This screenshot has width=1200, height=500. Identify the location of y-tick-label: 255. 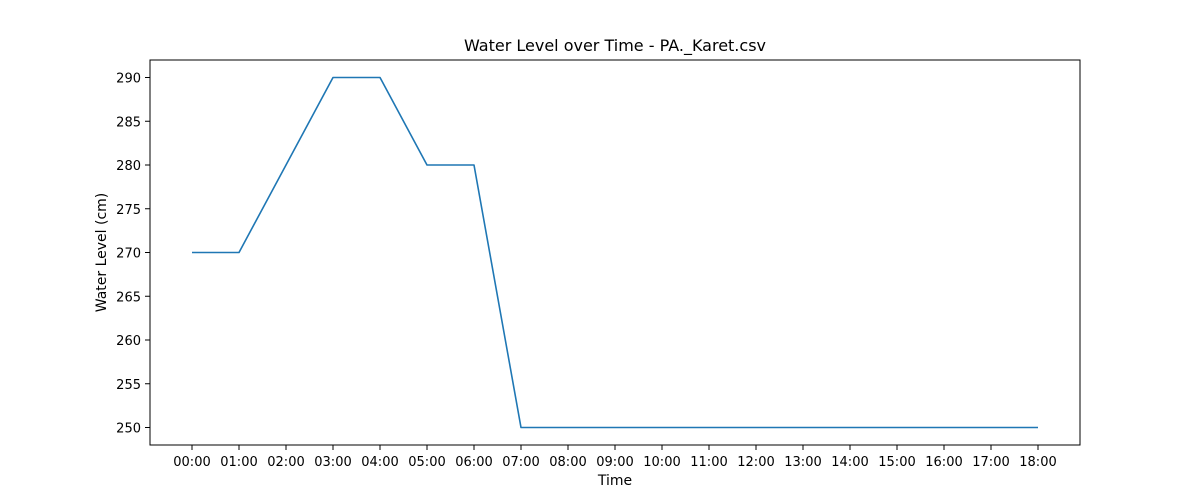
(128, 385).